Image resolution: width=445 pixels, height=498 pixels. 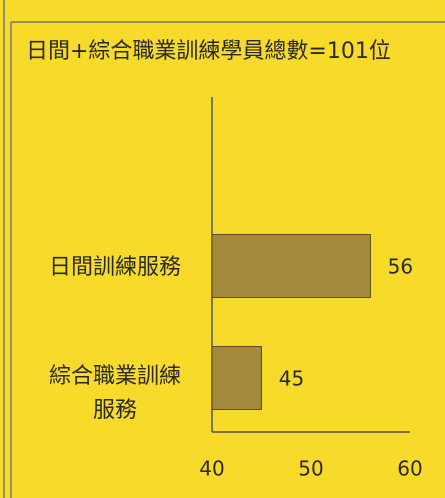 I want to click on x-tick-label: 40, so click(x=211, y=469).